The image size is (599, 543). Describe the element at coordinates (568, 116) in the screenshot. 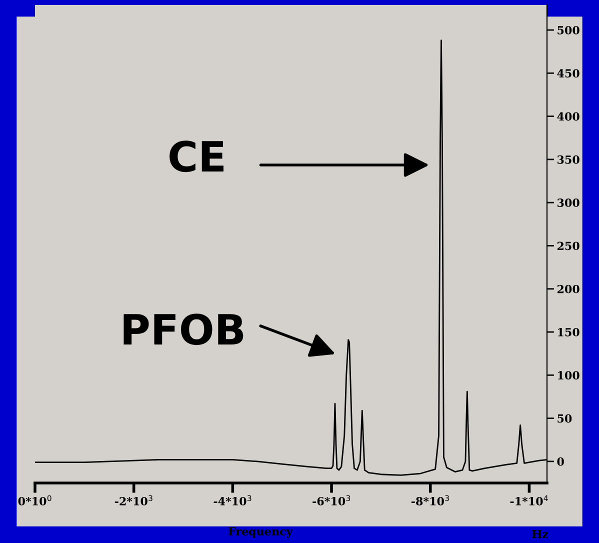

I see `y-tick-label: 400` at that location.